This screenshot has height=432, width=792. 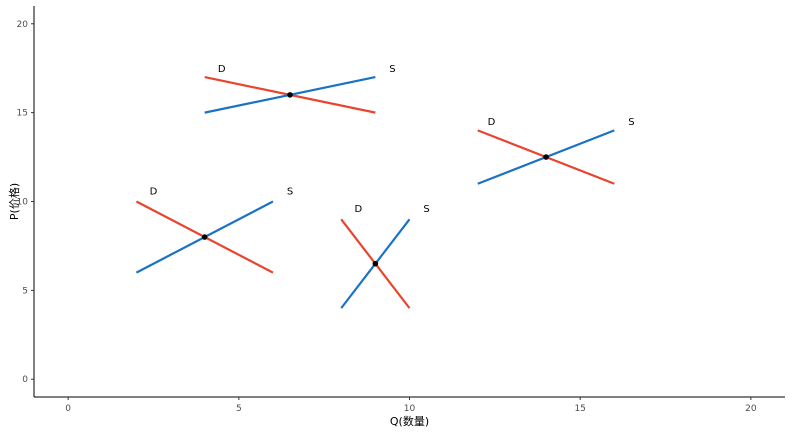 I want to click on y-tick-label: 10, so click(x=23, y=203).